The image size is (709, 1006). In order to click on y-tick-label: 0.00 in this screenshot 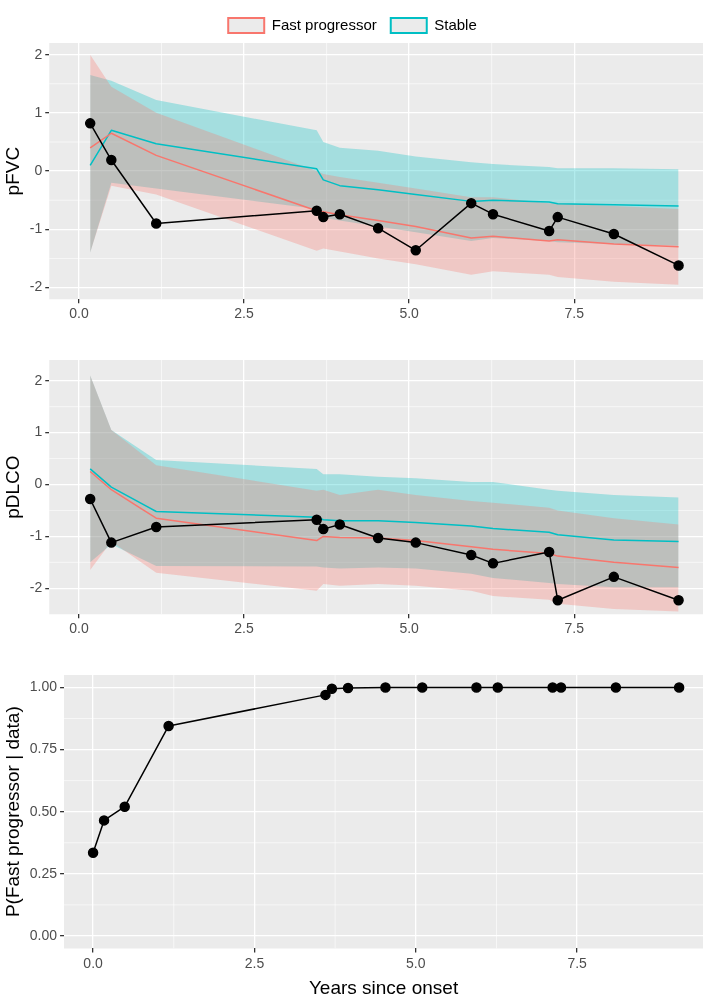, I will do `click(43, 934)`.